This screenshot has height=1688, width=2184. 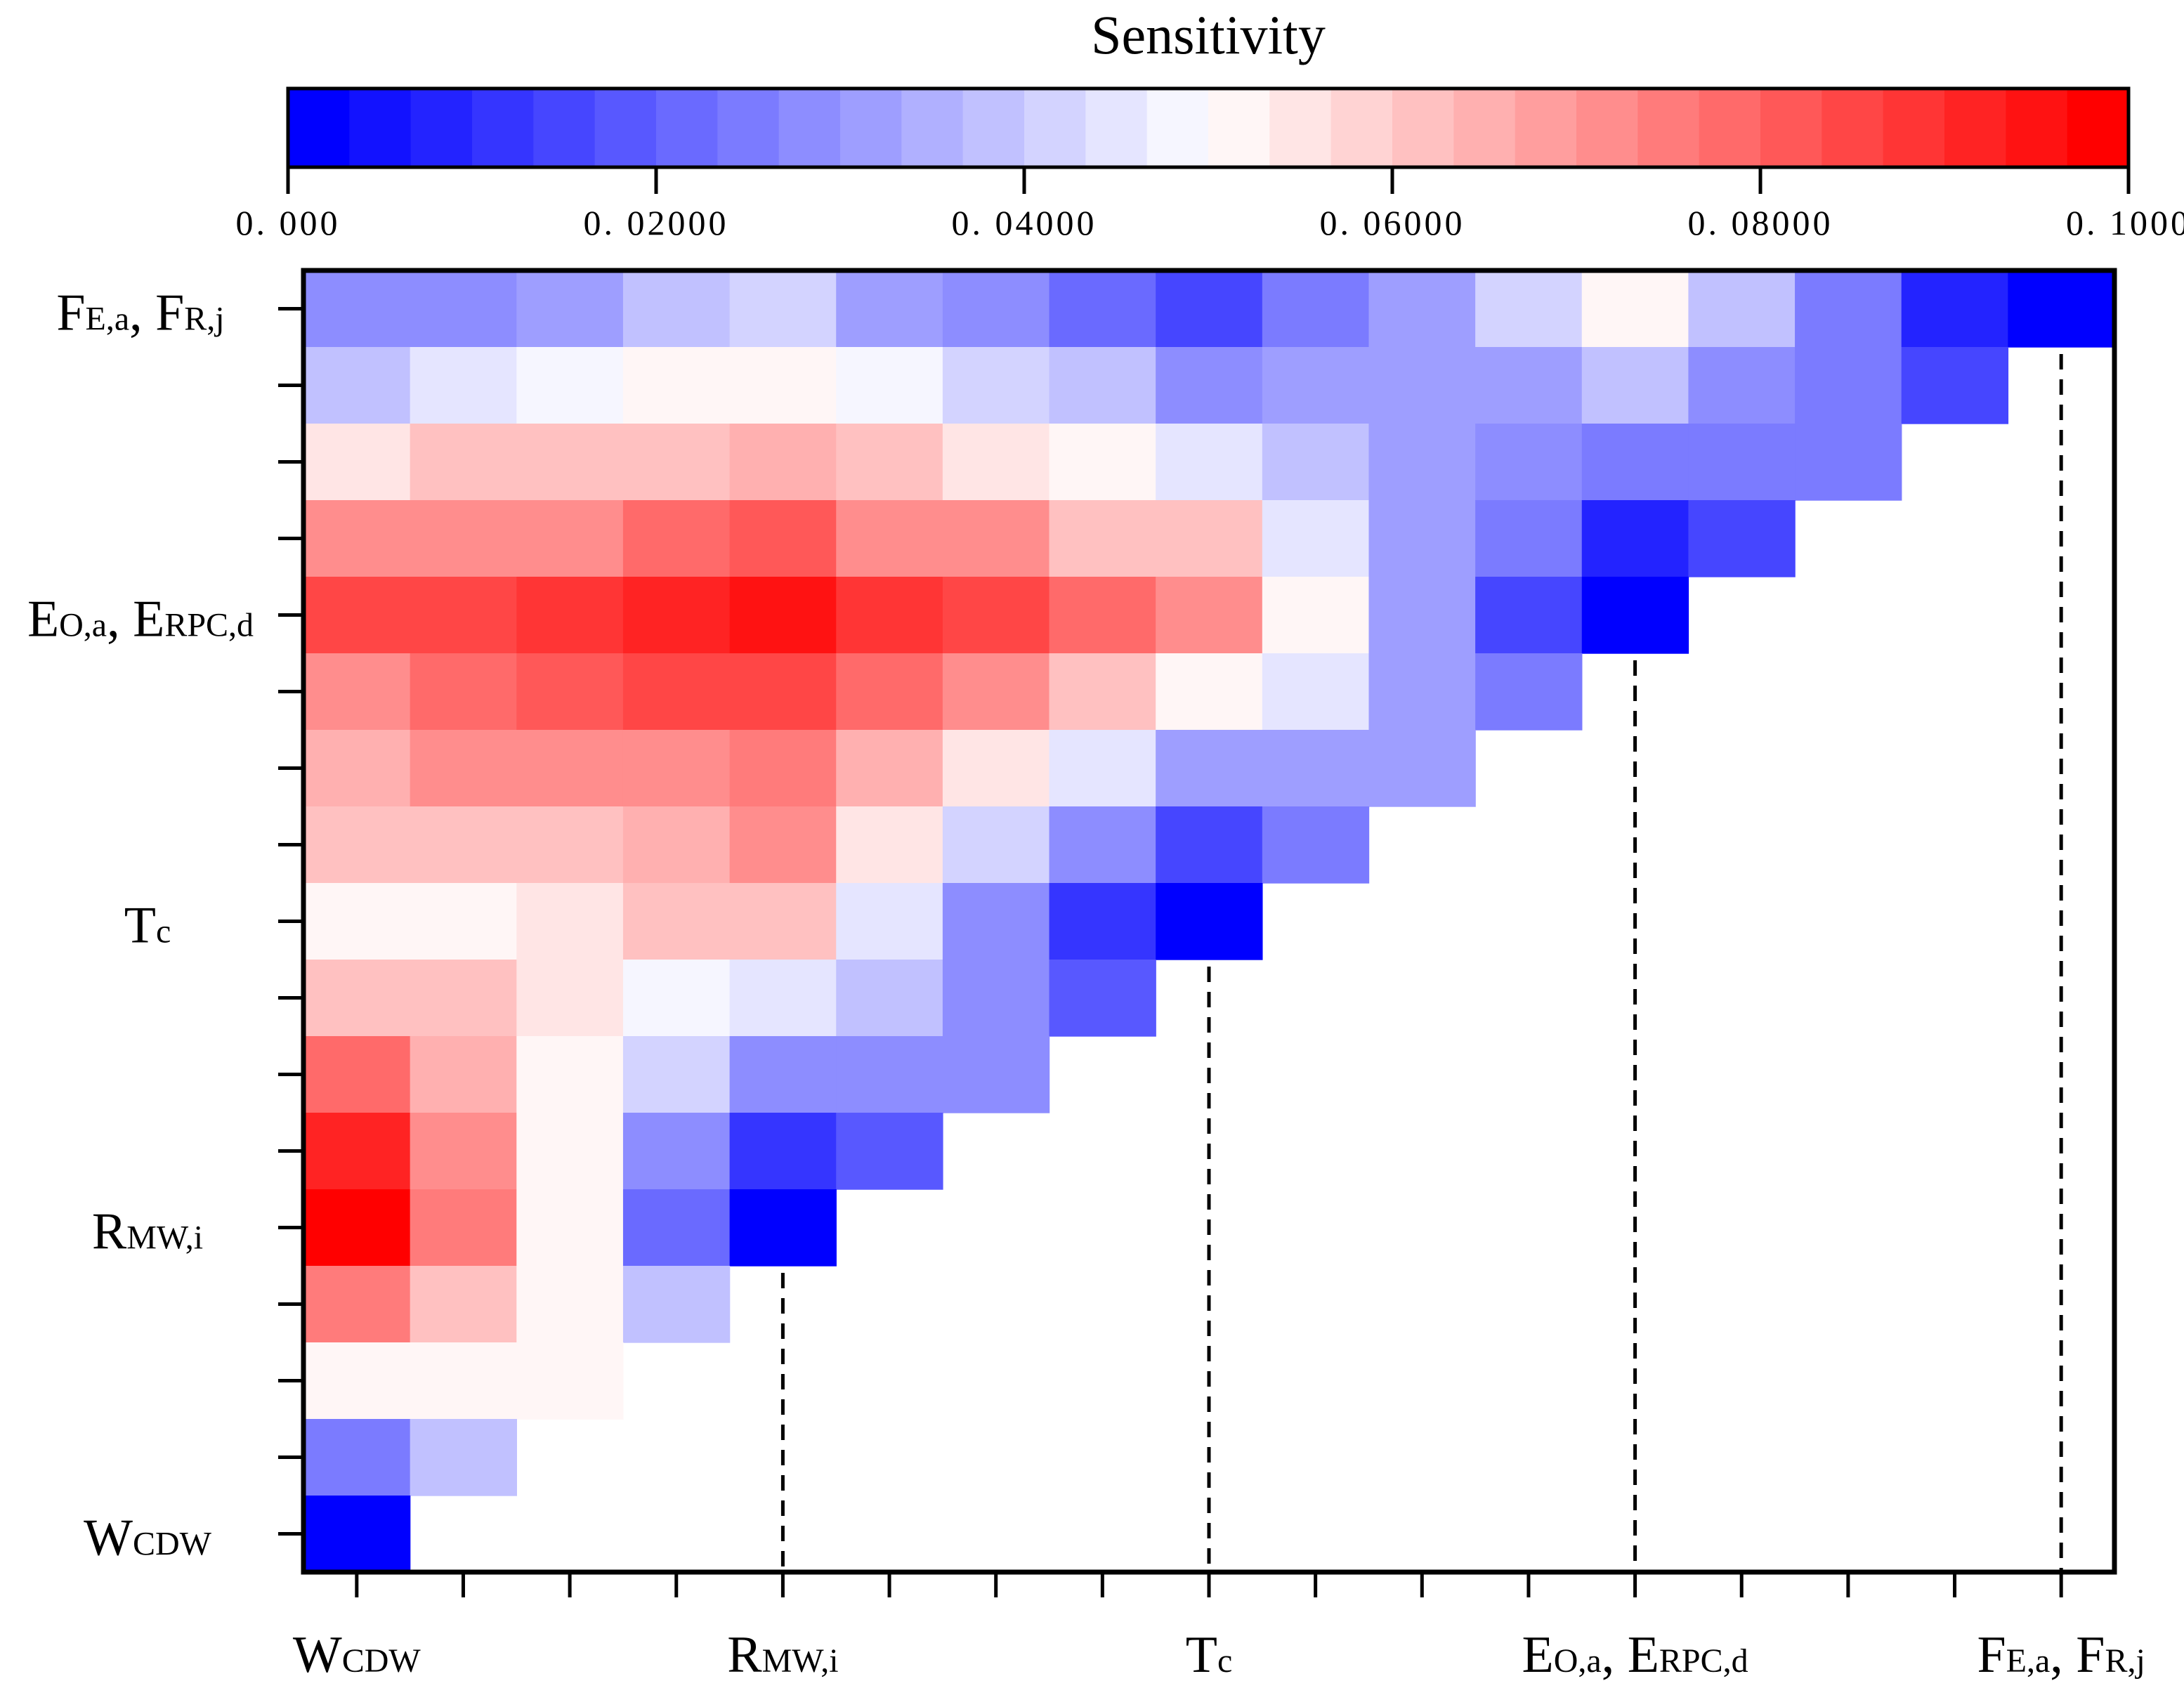 I want to click on heatmap-cell-r12-c3, so click(x=676, y=1228).